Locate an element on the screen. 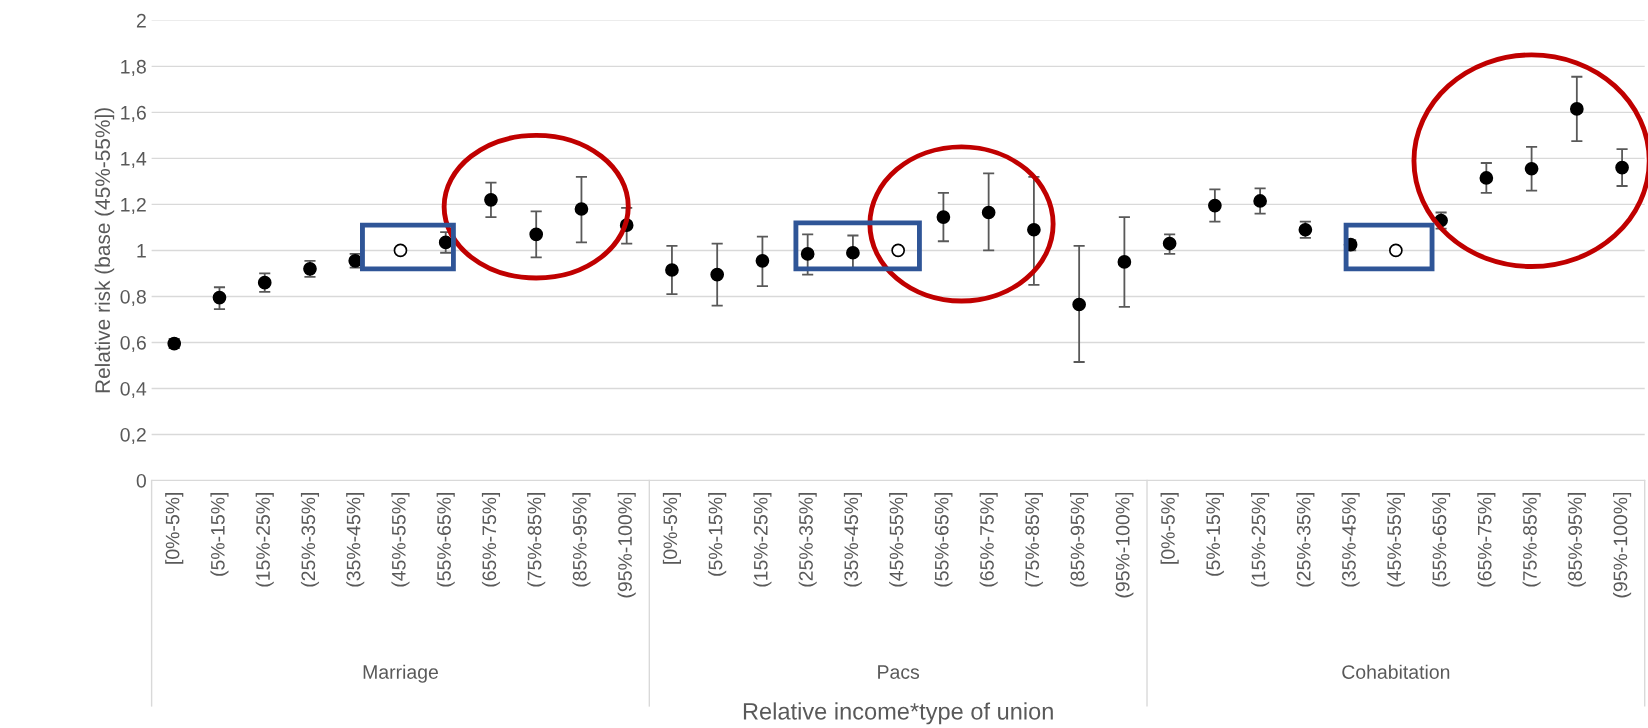 The width and height of the screenshot is (1648, 728). y-tick-label: 2 is located at coordinates (141, 20).